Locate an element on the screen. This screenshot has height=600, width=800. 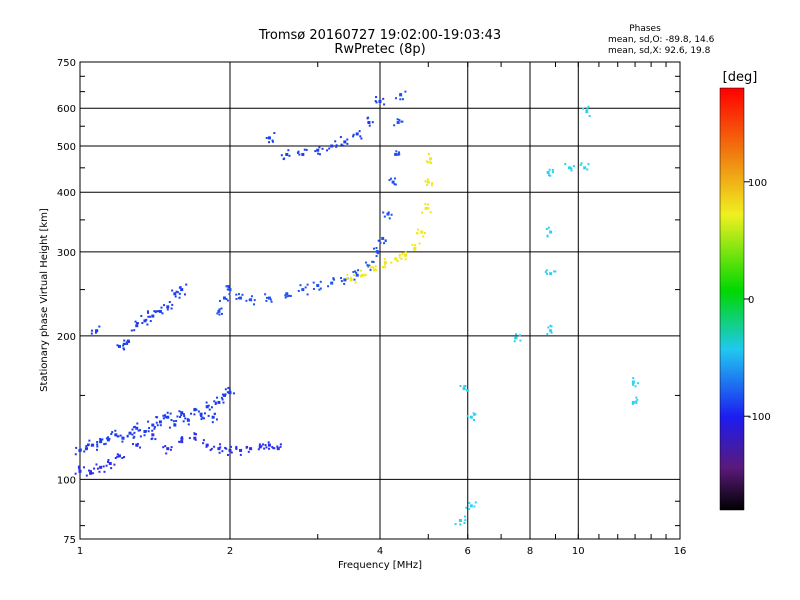
x-tick-label: 10 is located at coordinates (578, 551).